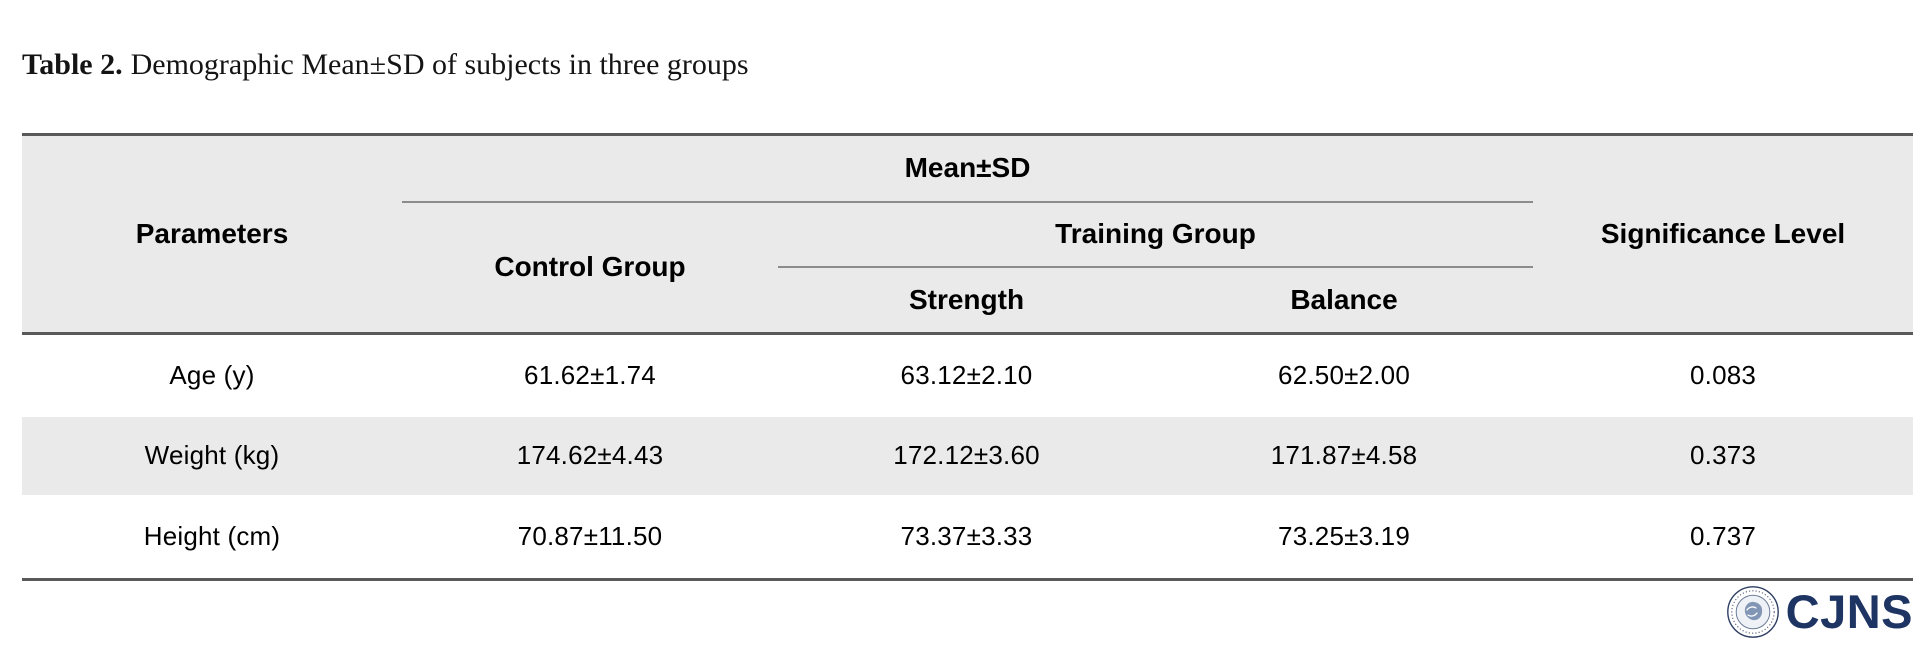 This screenshot has height=649, width=1927. What do you see at coordinates (590, 455) in the screenshot?
I see `control-group-value-cell: 174.62±4.43` at bounding box center [590, 455].